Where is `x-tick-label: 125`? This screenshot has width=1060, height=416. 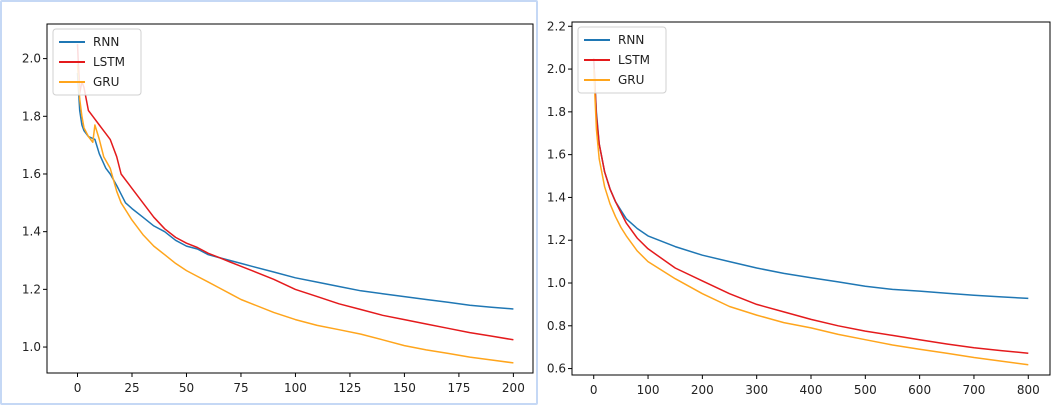 x-tick-label: 125 is located at coordinates (349, 388).